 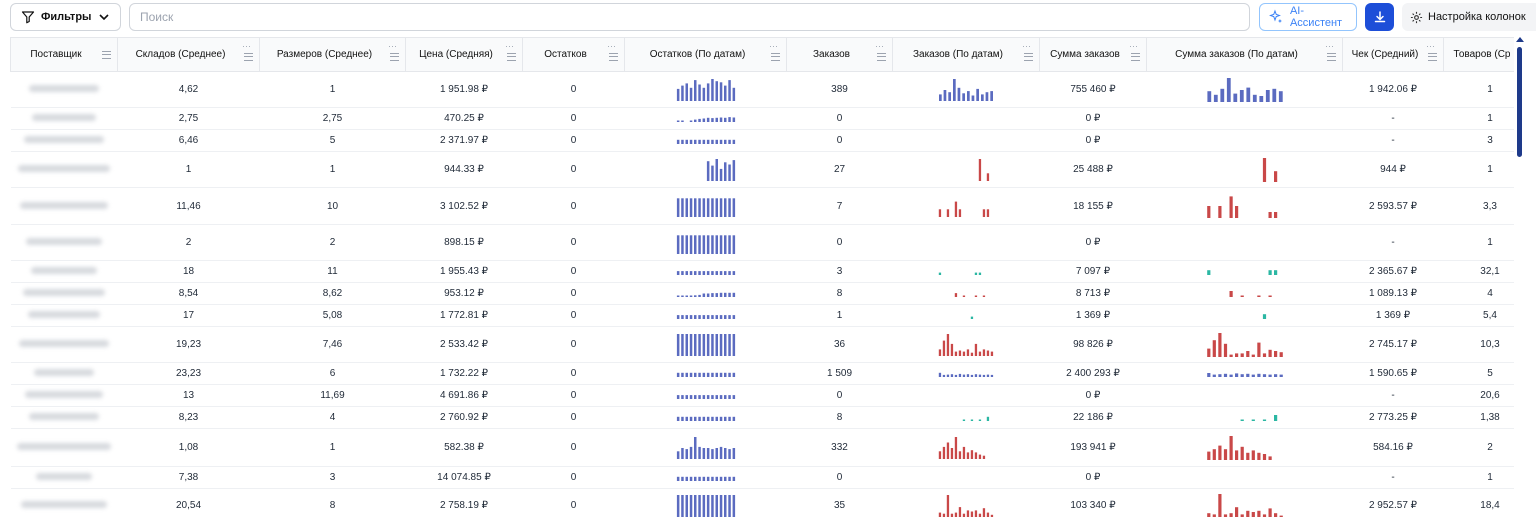 What do you see at coordinates (464, 54) in the screenshot?
I see `column-header: Цена (Средняя) ···` at bounding box center [464, 54].